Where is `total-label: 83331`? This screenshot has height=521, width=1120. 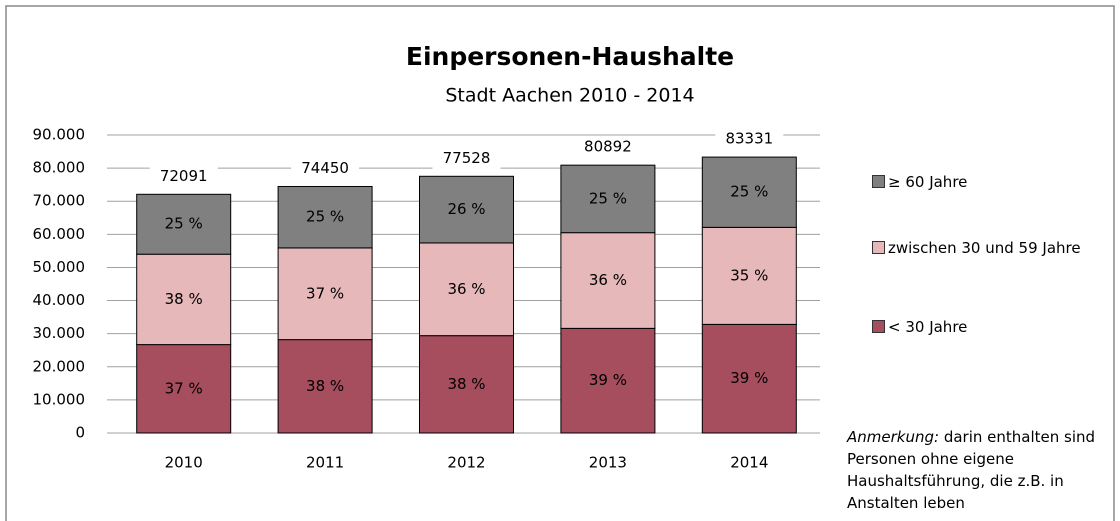 total-label: 83331 is located at coordinates (749, 139).